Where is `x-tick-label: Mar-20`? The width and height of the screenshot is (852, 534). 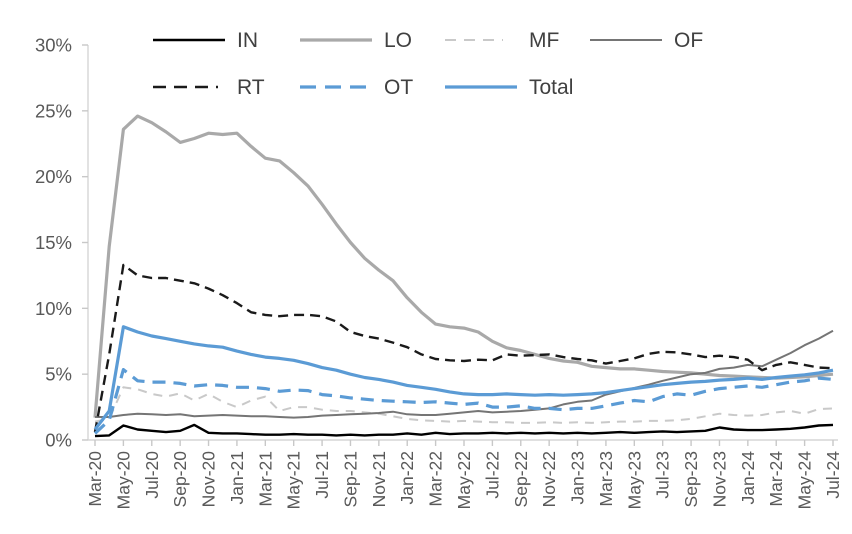
x-tick-label: Mar-20 is located at coordinates (95, 479).